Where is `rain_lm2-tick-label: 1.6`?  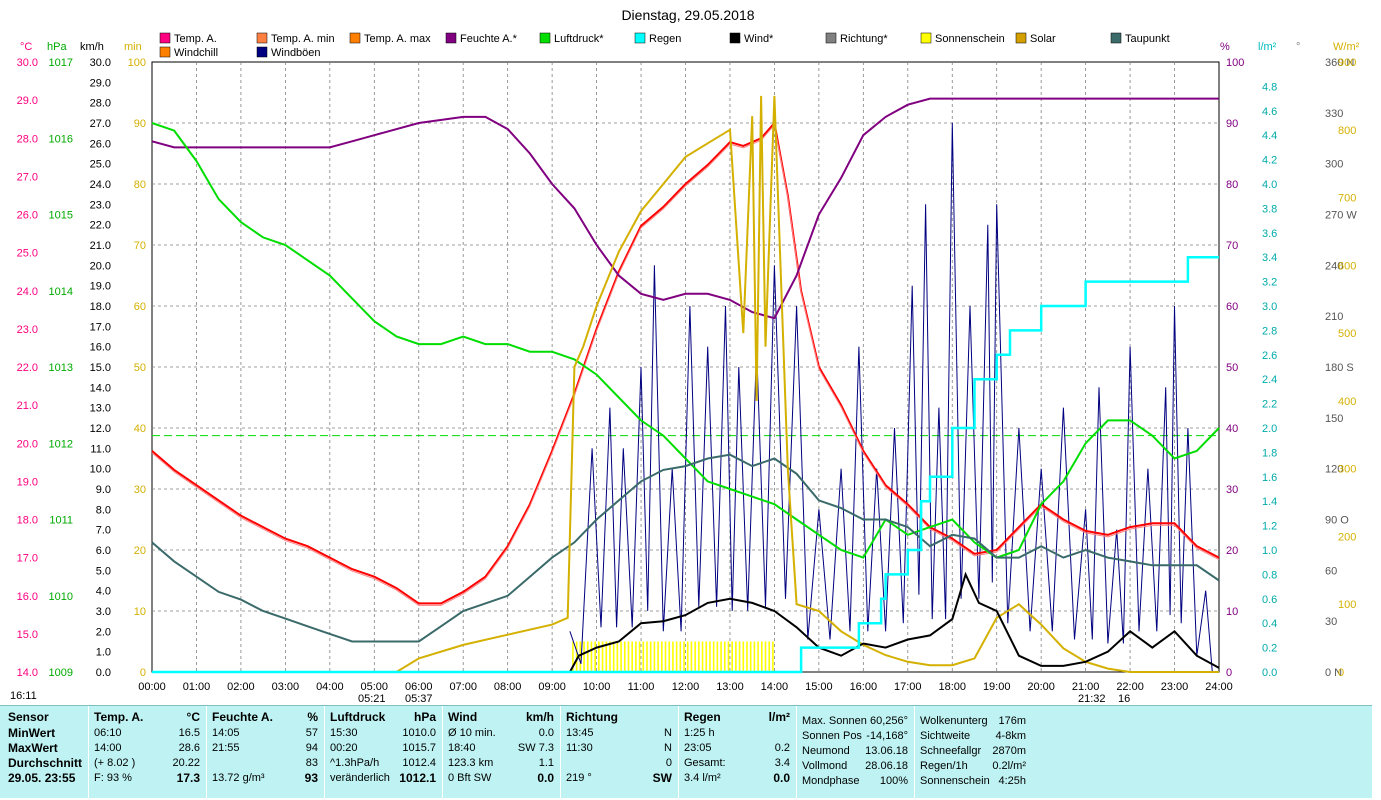 rain_lm2-tick-label: 1.6 is located at coordinates (1269, 478).